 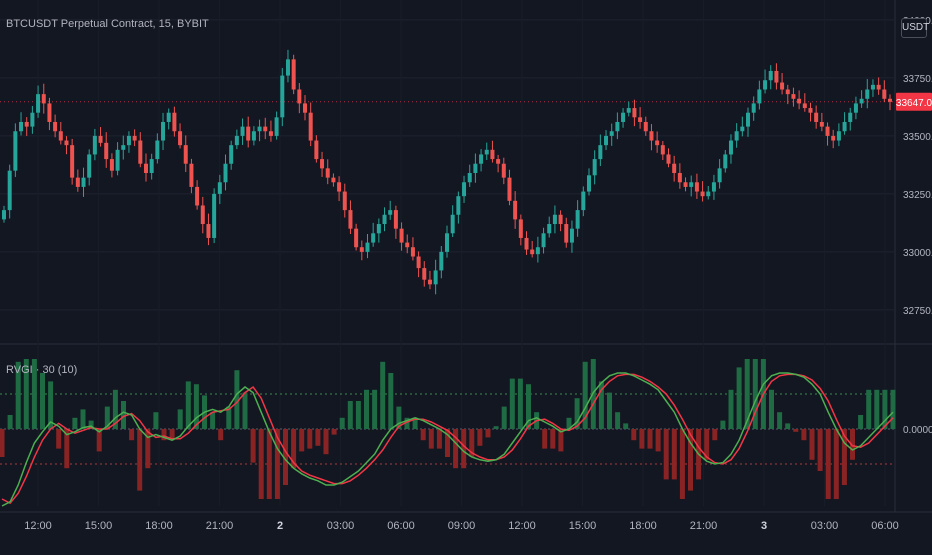 I want to click on time-tick-label: 18:00, so click(x=643, y=526).